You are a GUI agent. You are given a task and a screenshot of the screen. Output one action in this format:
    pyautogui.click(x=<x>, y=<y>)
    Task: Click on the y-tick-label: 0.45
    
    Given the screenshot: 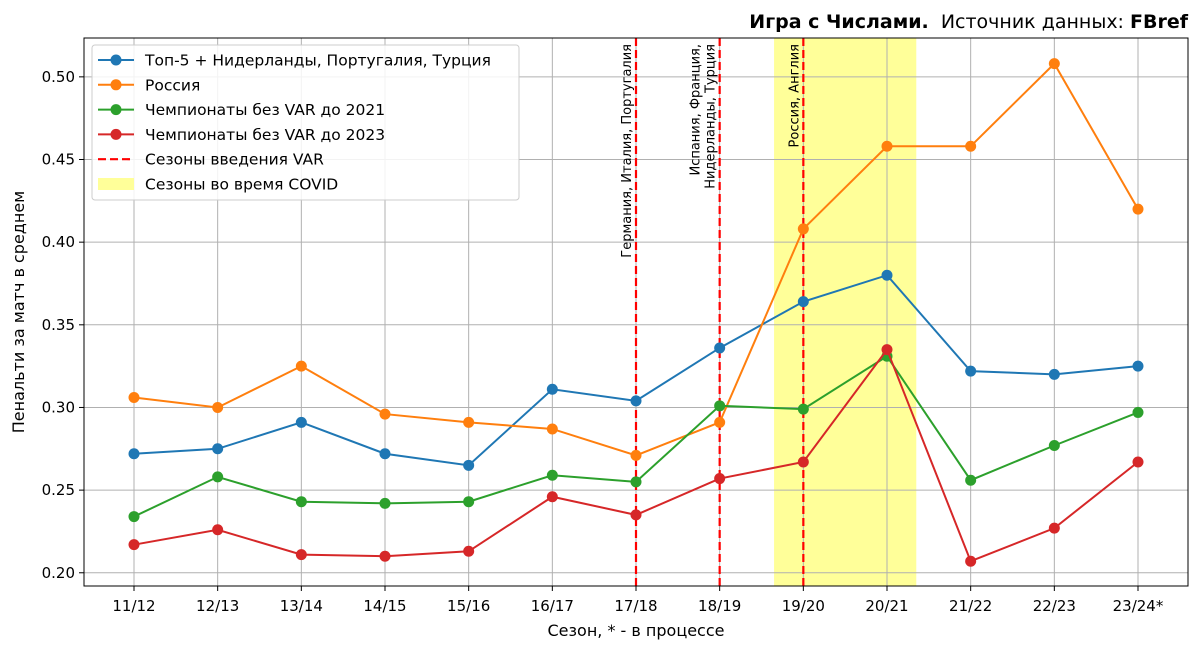 What is the action you would take?
    pyautogui.click(x=58, y=160)
    